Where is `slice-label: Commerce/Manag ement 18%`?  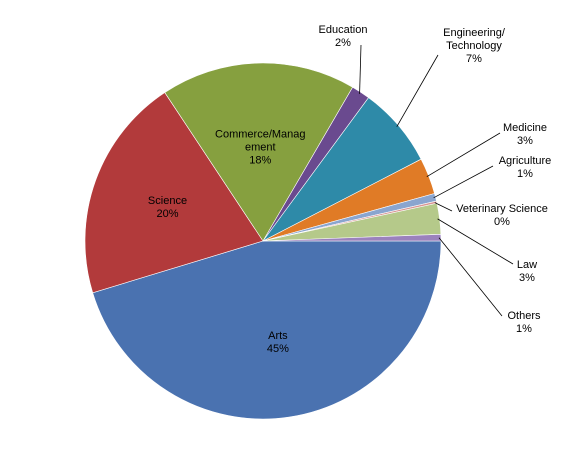 slice-label: Commerce/Manag ement 18% is located at coordinates (260, 148).